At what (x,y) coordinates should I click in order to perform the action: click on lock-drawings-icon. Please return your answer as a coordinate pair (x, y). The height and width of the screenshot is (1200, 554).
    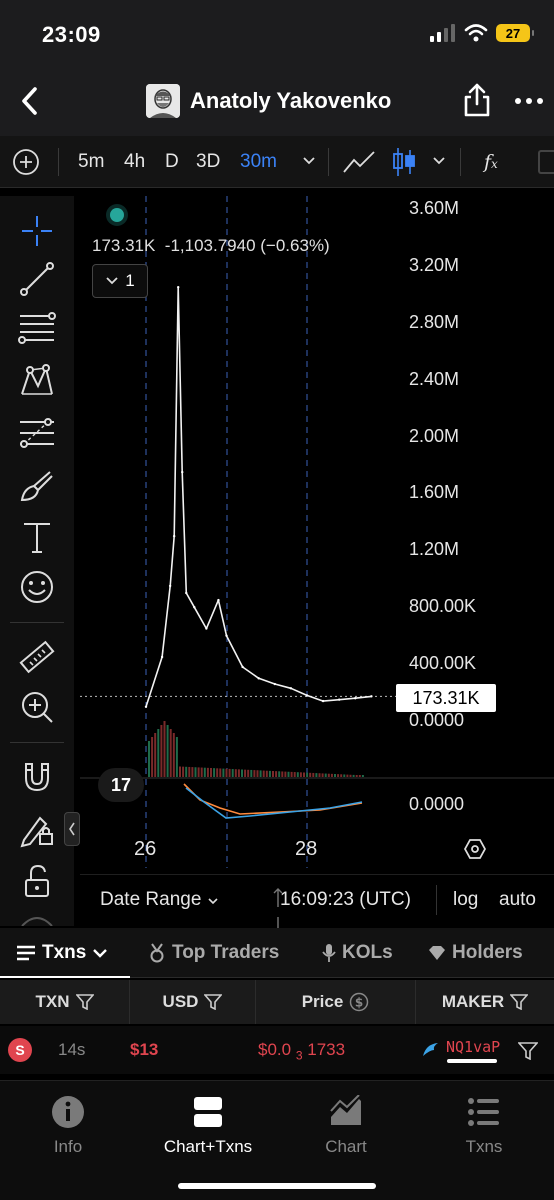
    Looking at the image, I should click on (37, 829).